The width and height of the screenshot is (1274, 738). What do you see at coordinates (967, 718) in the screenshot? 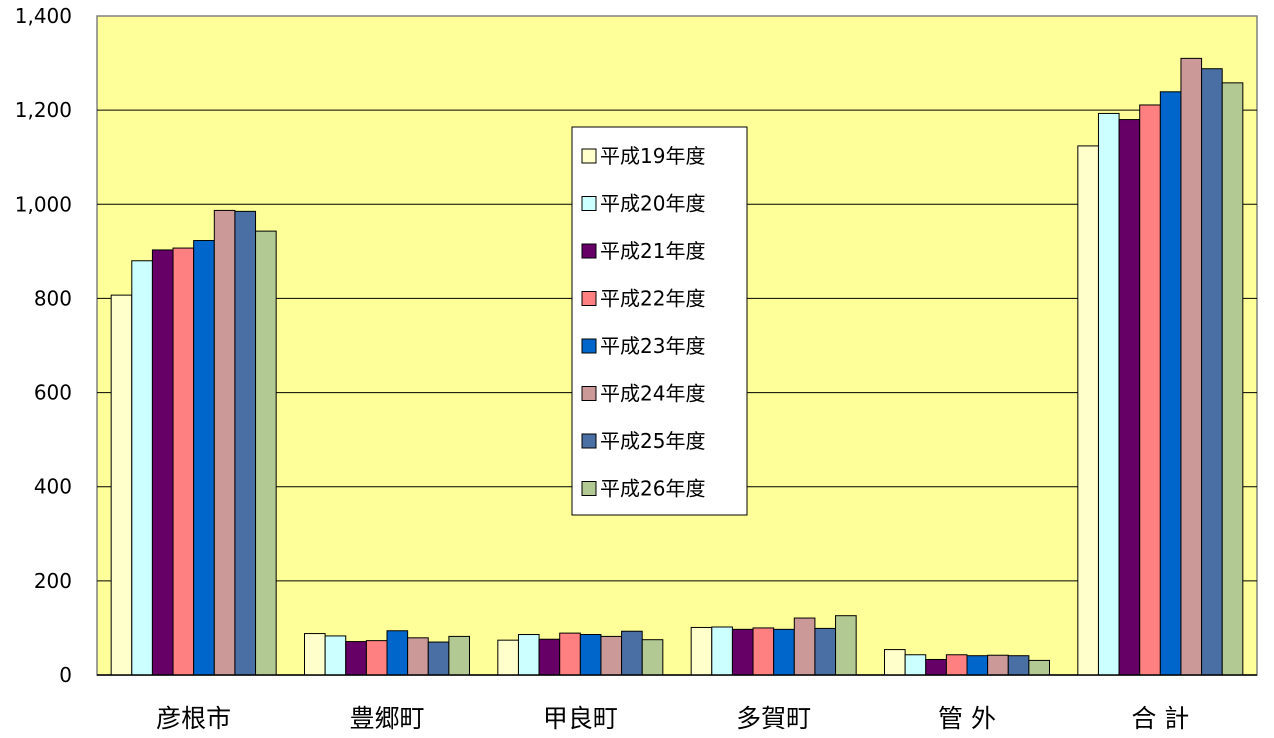
I see `x-tick-label: 管 外` at bounding box center [967, 718].